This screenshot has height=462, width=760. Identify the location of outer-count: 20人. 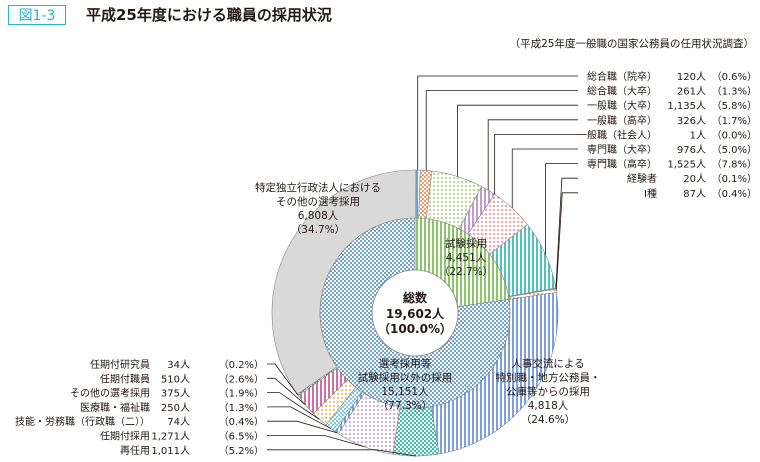
(694, 179).